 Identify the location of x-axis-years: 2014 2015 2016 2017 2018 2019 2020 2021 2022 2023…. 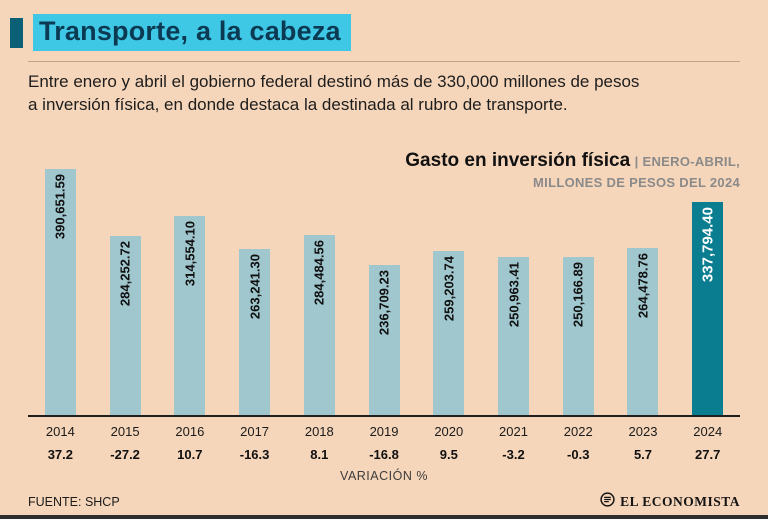
(384, 428).